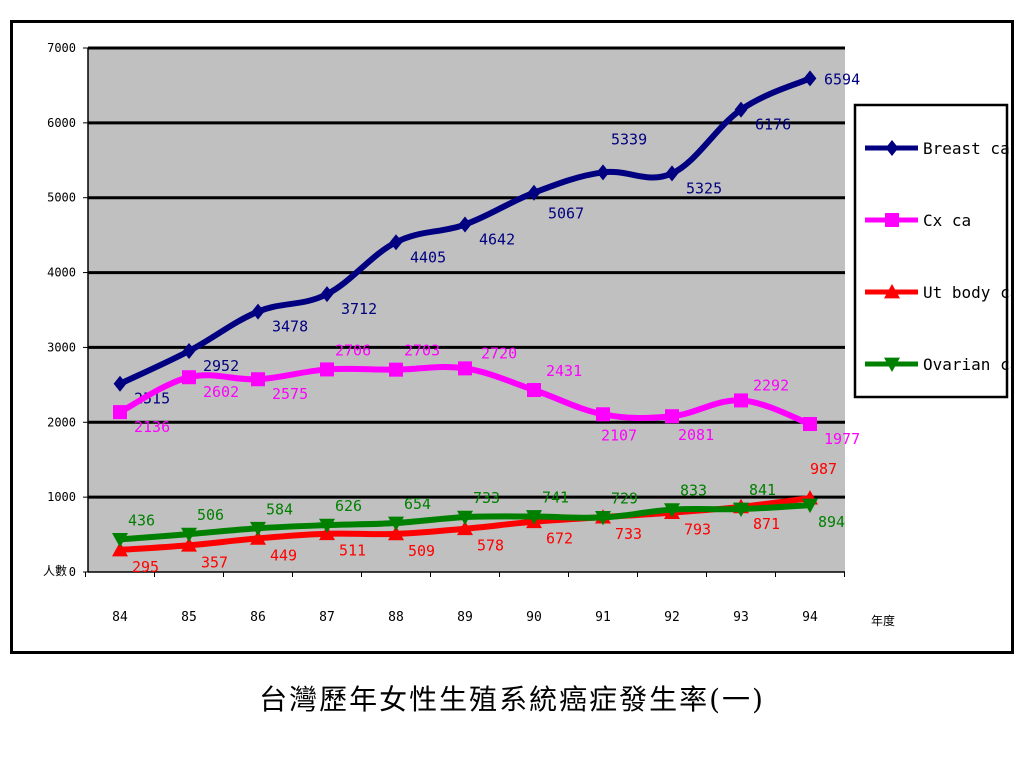 This screenshot has height=768, width=1024. What do you see at coordinates (422, 351) in the screenshot?
I see `cx-ca-data-label: 2703` at bounding box center [422, 351].